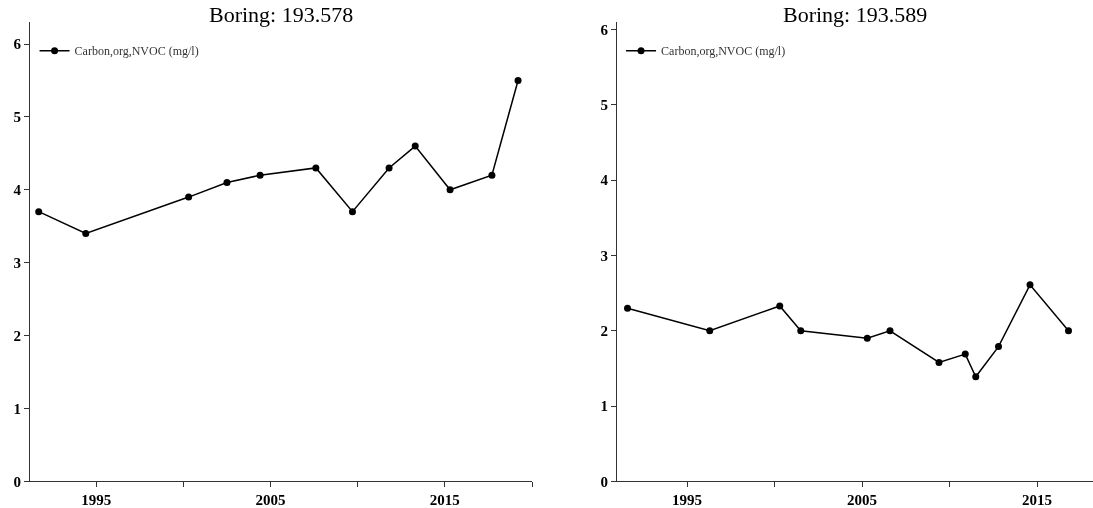 The image size is (1093, 508). Describe the element at coordinates (281, 14) in the screenshot. I see `chart-title: Boring: 193.578` at that location.